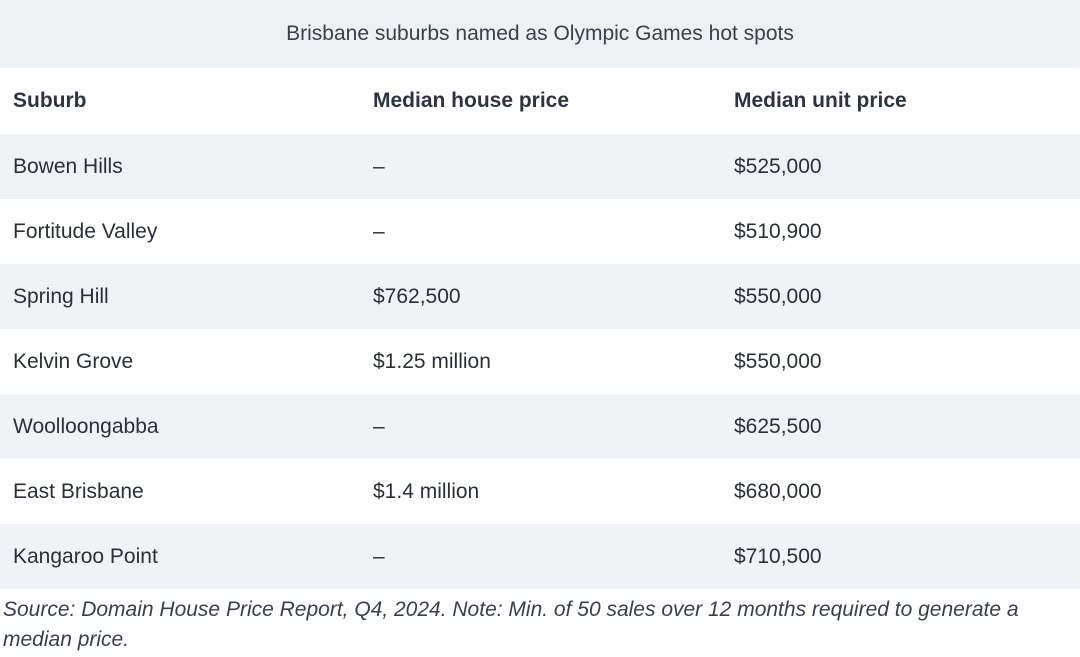 The height and width of the screenshot is (657, 1080). I want to click on house-price-cell: $1.25 million, so click(432, 361).